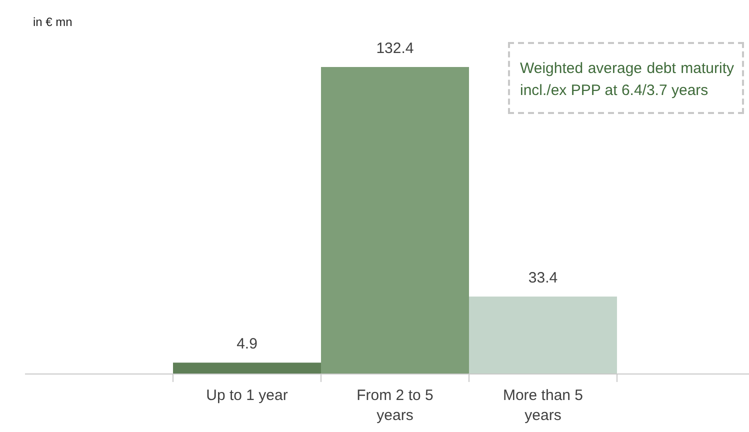 This screenshot has height=432, width=749. I want to click on x-tick-label: More than 5 years, so click(543, 405).